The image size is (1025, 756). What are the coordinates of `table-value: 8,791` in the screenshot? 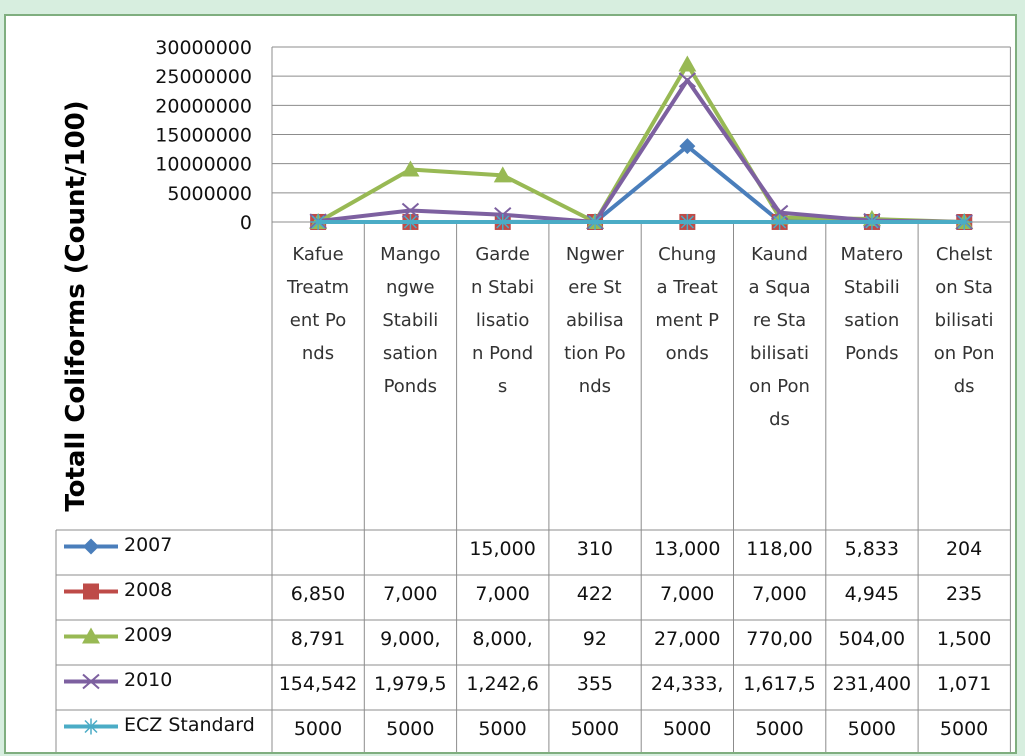 It's located at (318, 639).